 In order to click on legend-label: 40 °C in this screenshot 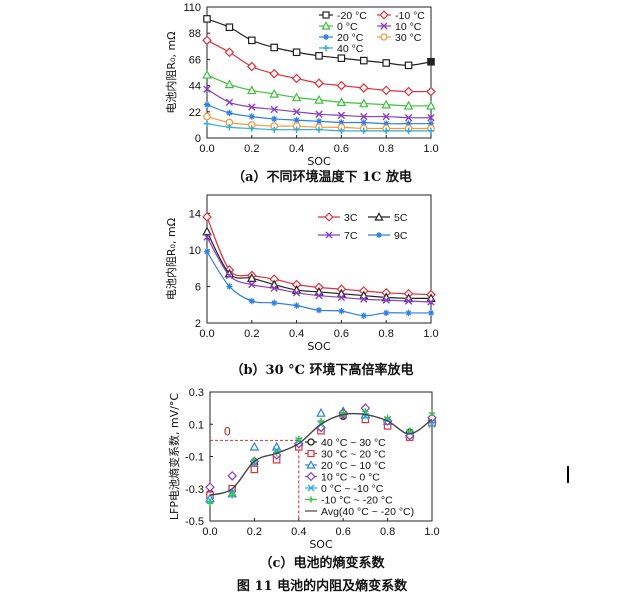, I will do `click(350, 49)`.